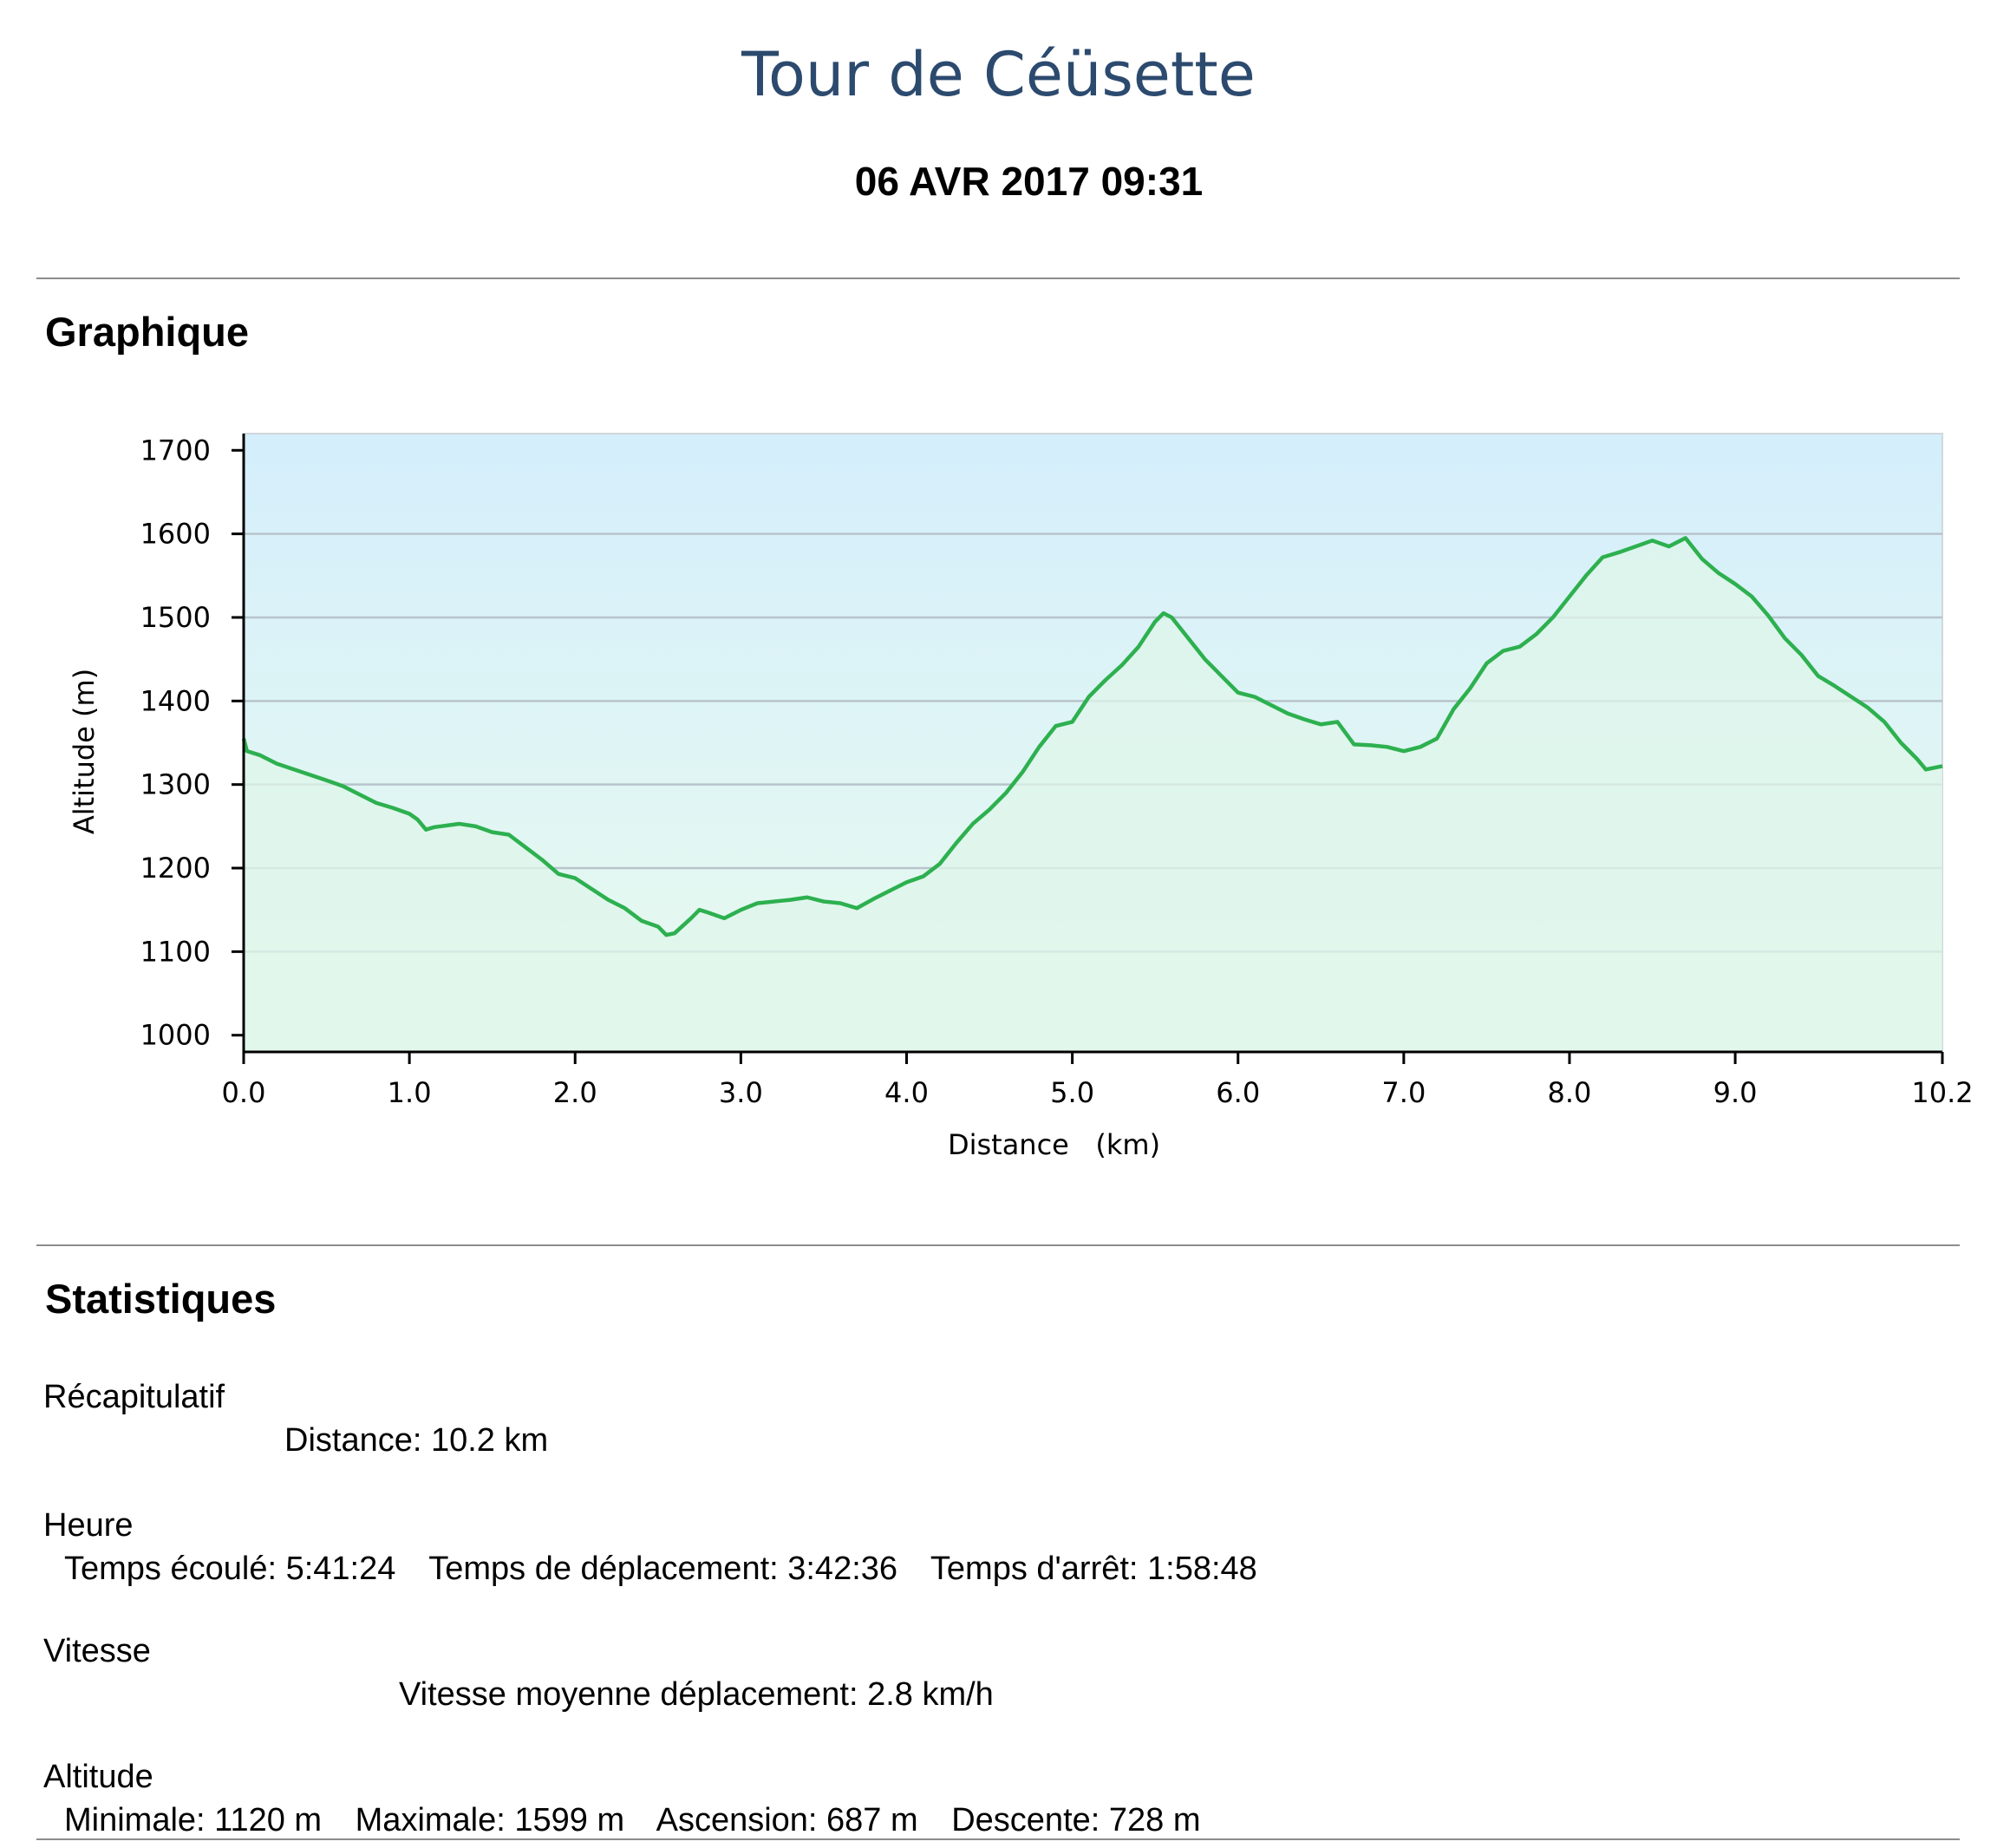  Describe the element at coordinates (1076, 1820) in the screenshot. I see `altitude-descent: Descente: 728 m` at that location.